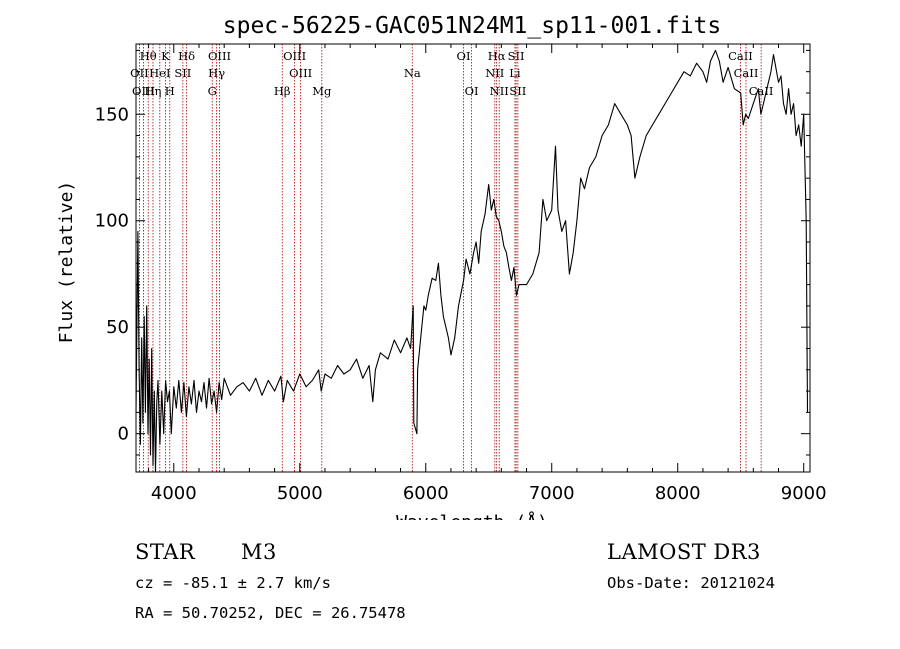 This screenshot has height=649, width=900. I want to click on marker-label: H, so click(170, 91).